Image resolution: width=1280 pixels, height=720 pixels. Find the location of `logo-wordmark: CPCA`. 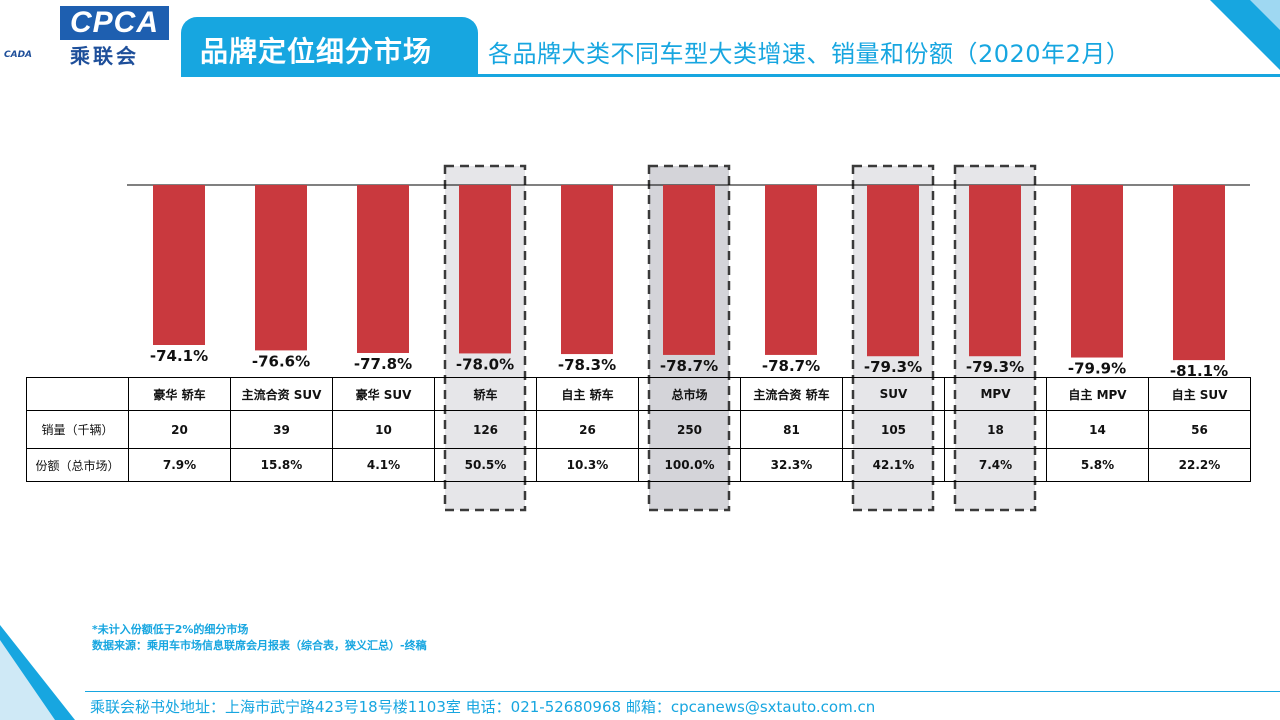

logo-wordmark: CPCA is located at coordinates (115, 23).